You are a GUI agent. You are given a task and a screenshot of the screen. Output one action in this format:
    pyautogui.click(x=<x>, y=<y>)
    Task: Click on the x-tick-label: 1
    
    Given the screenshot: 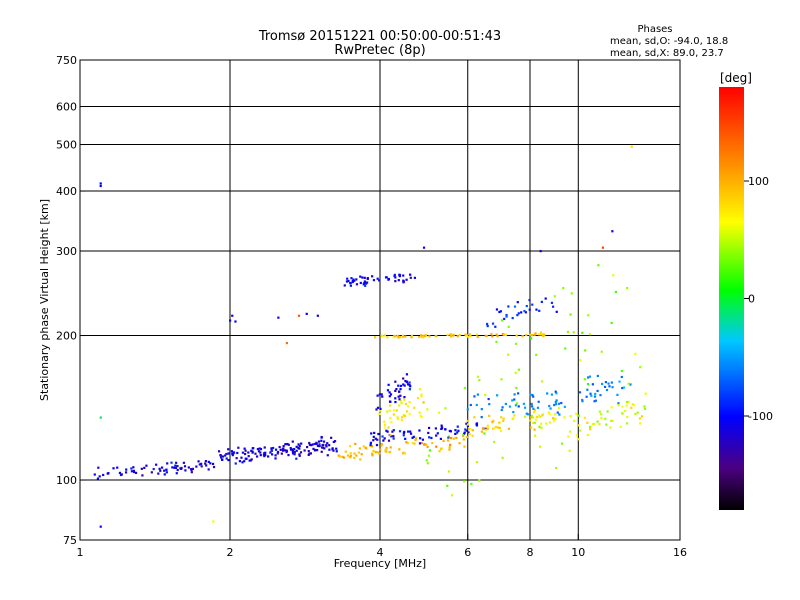 What is the action you would take?
    pyautogui.click(x=80, y=552)
    